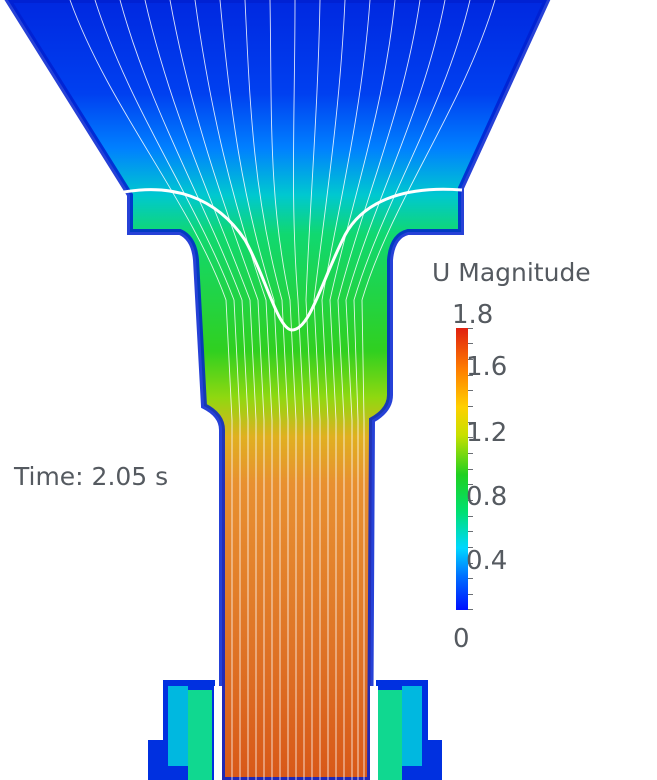 Image resolution: width=657 pixels, height=780 pixels. What do you see at coordinates (487, 433) in the screenshot?
I see `legend-tick-label: 1.2` at bounding box center [487, 433].